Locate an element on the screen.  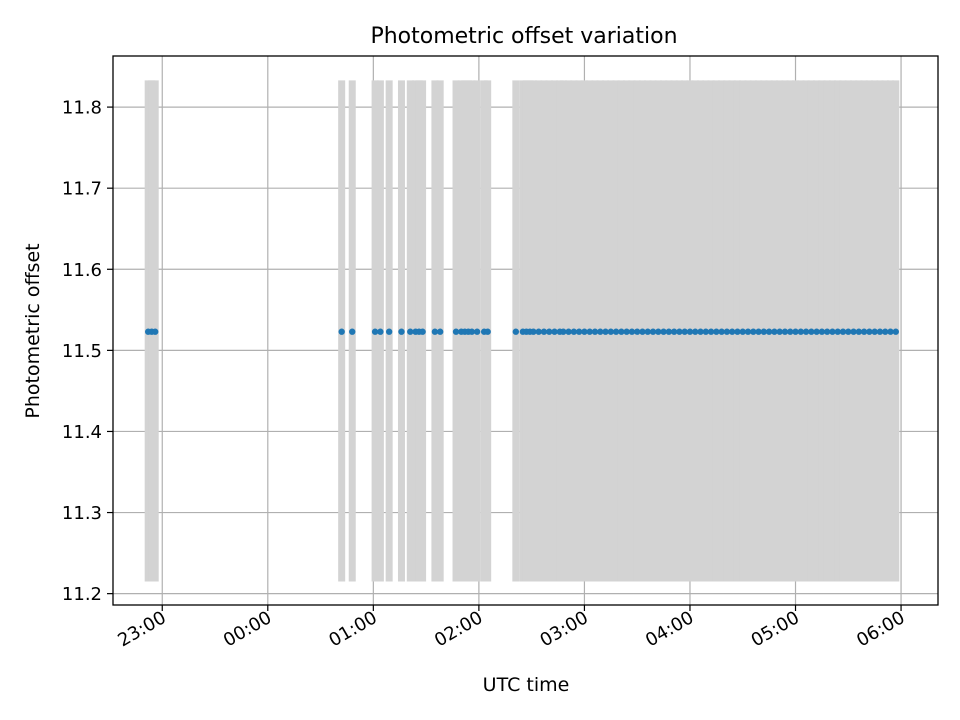
x-tick-label: 02:00 is located at coordinates (458, 629).